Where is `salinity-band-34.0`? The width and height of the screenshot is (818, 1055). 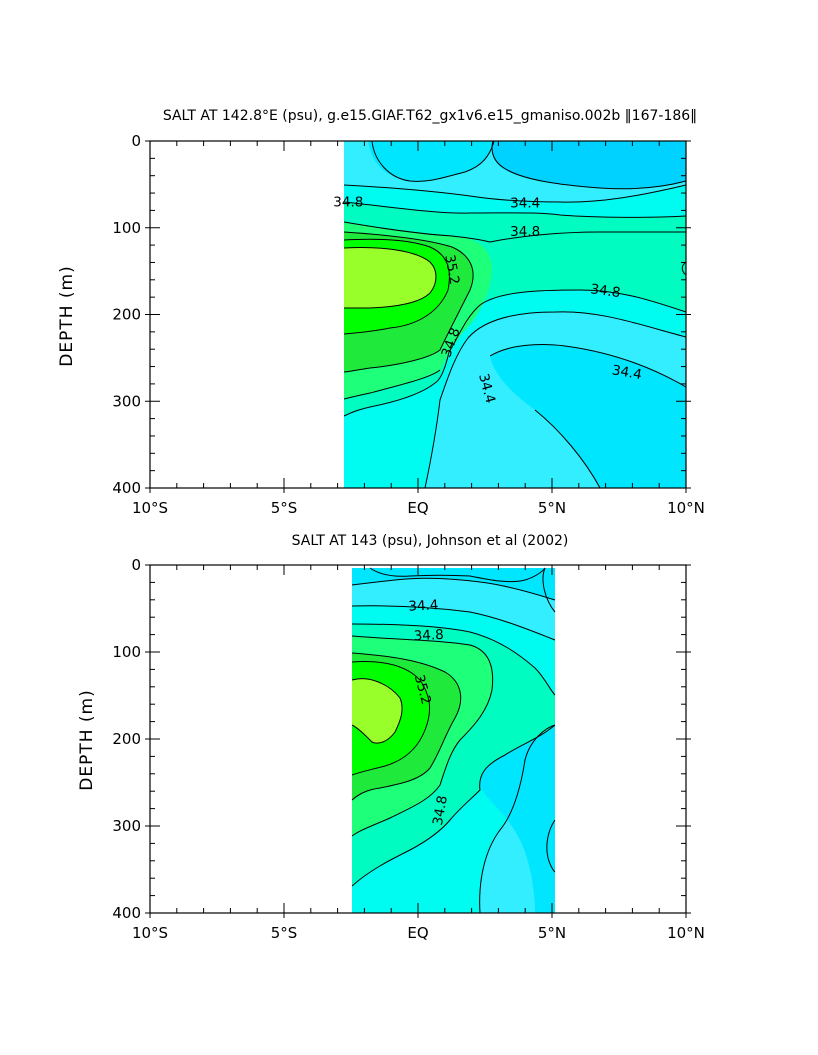 salinity-band-34.0 is located at coordinates (588, 165).